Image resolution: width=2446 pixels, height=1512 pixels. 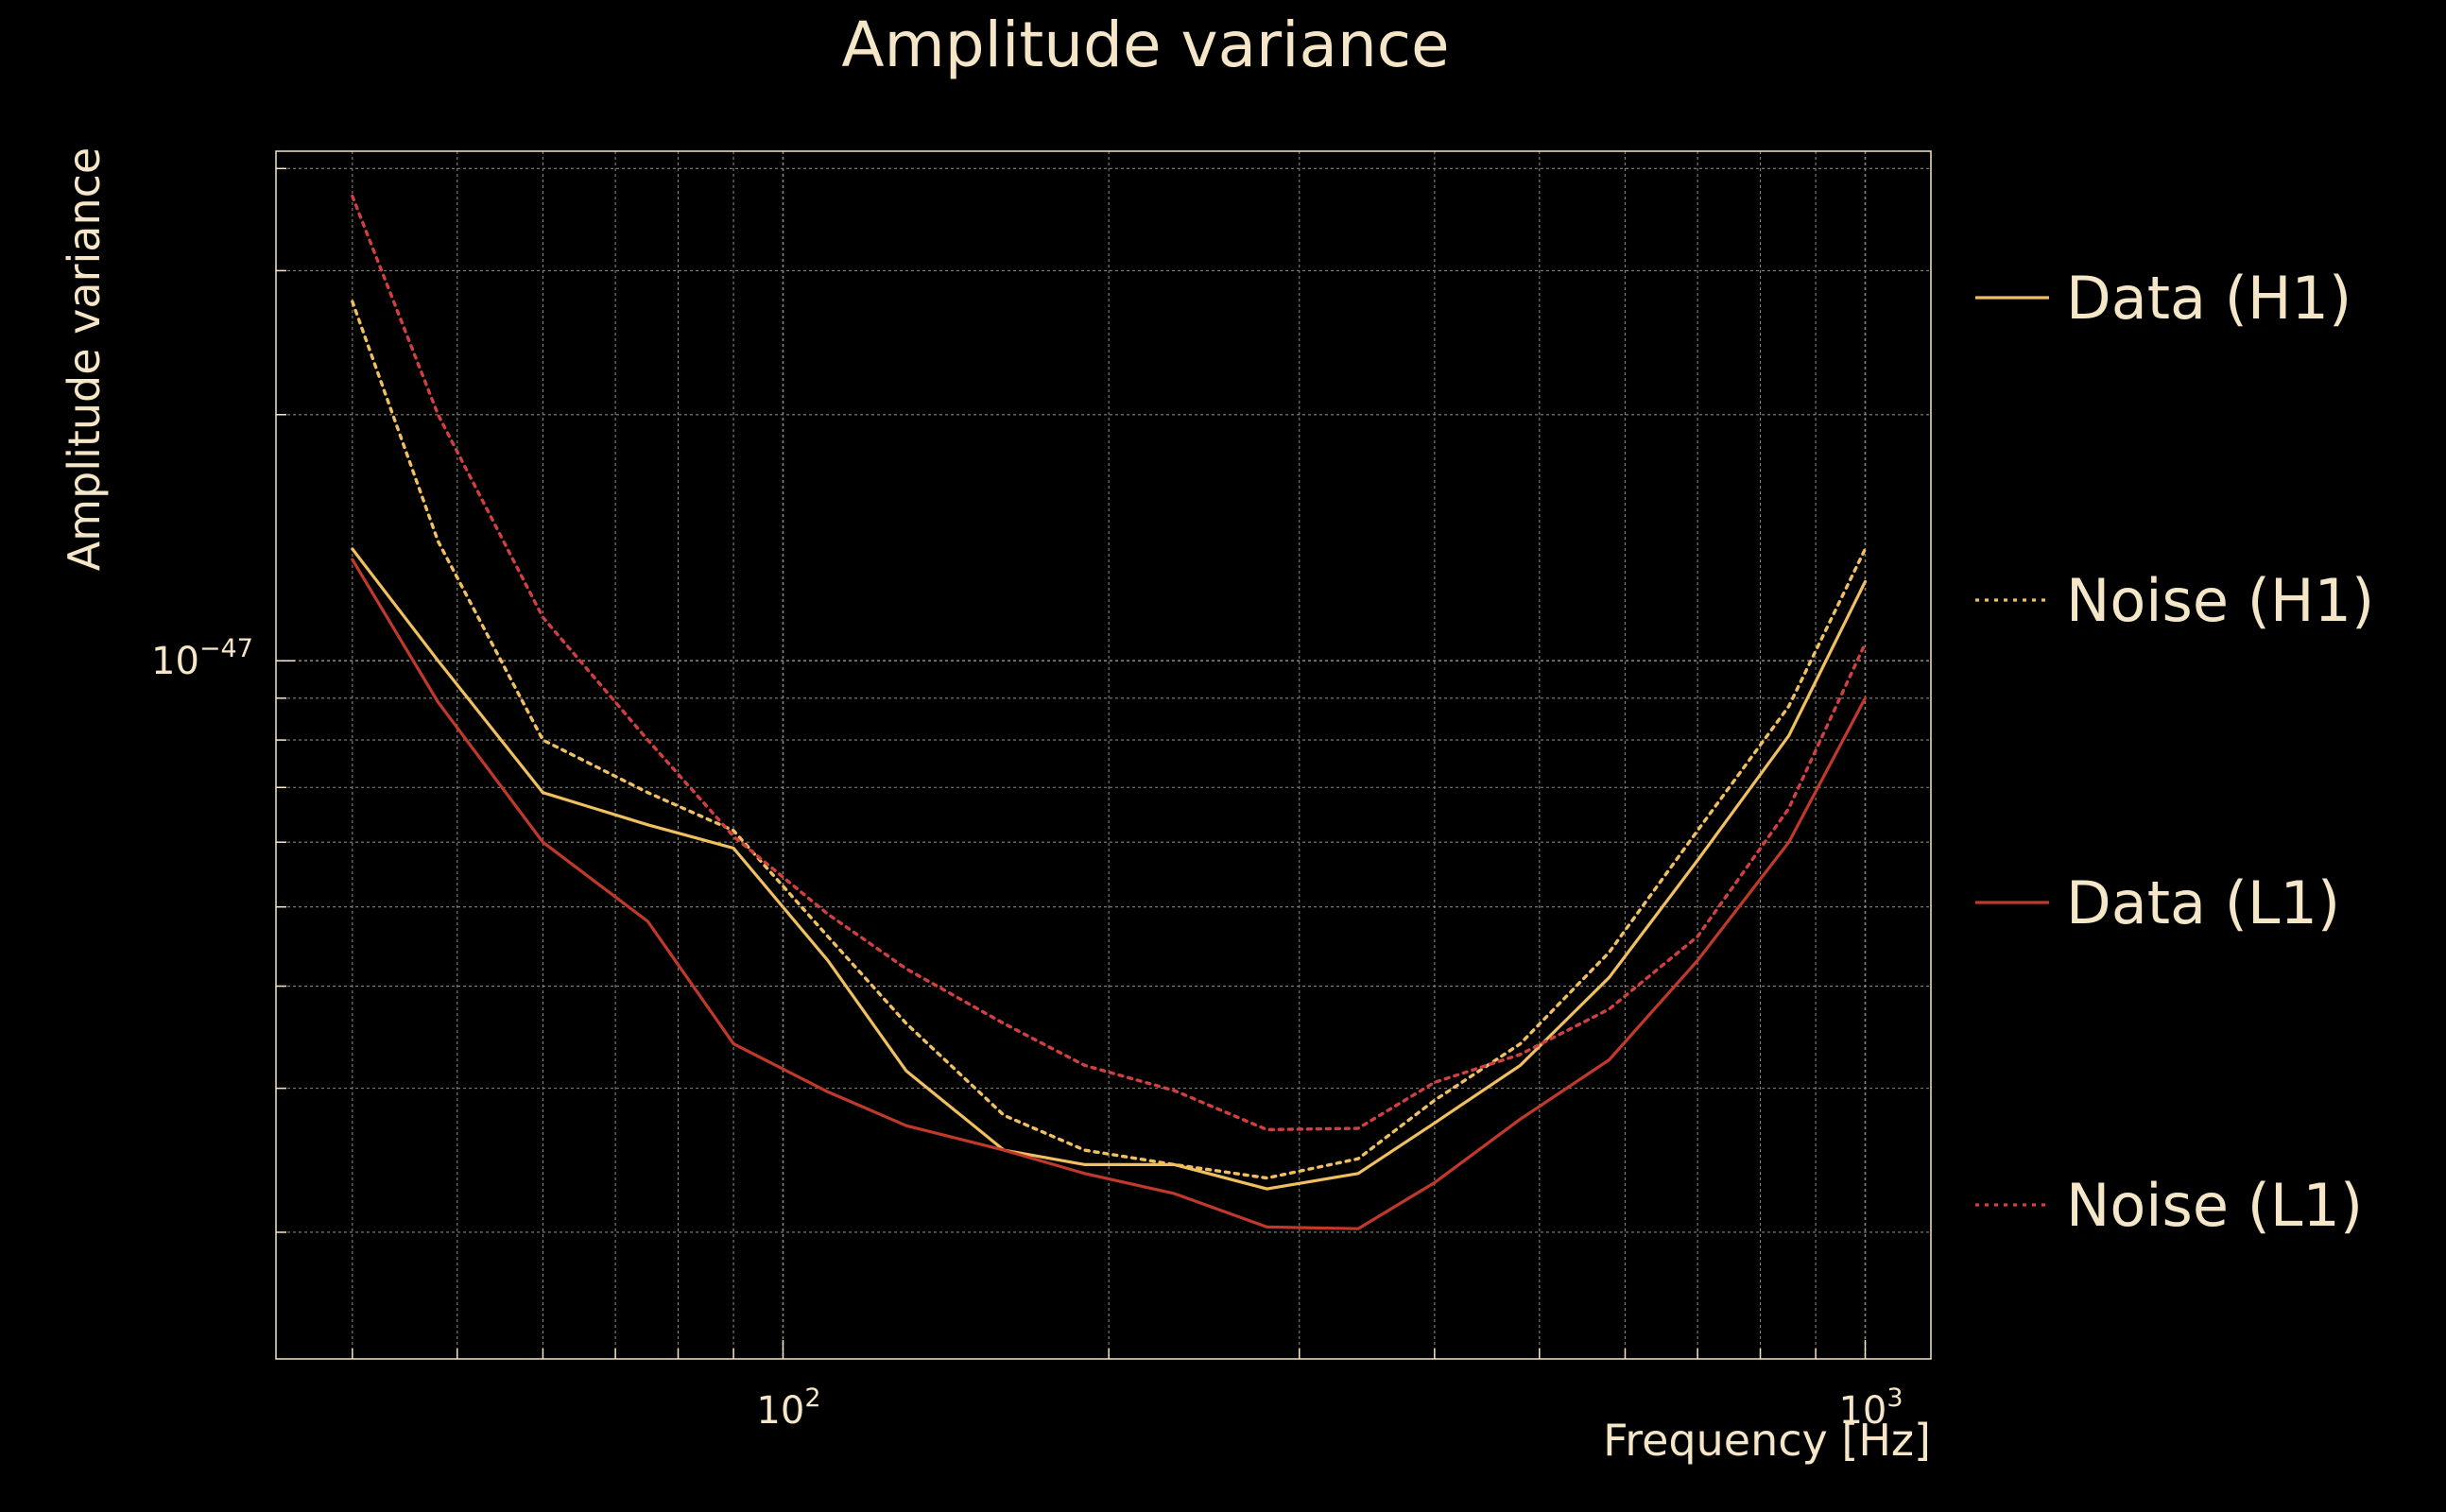 I want to click on legend-label: Data (H1), so click(x=2208, y=298).